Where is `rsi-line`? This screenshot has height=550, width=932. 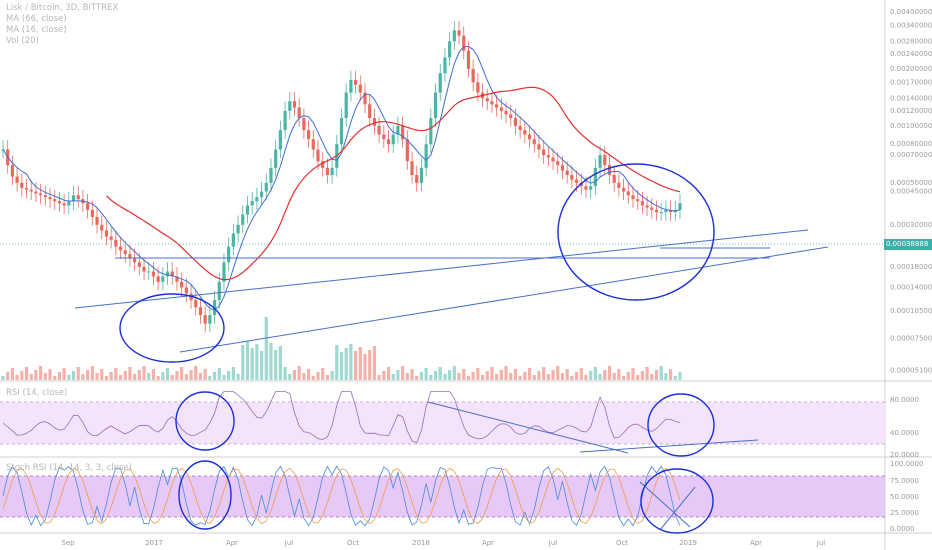 rsi-line is located at coordinates (341, 417).